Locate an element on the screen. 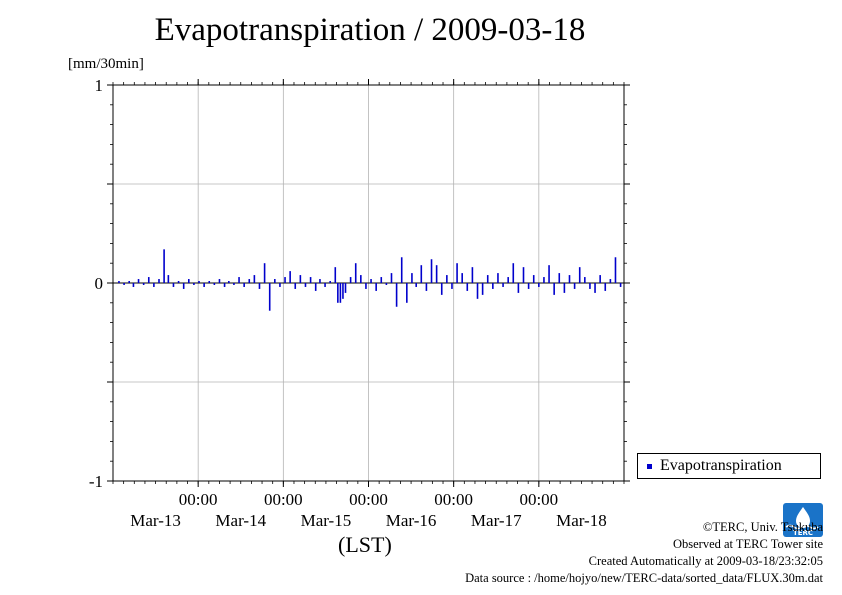 This screenshot has height=595, width=842. credit-copyright: ©TERC, Univ. Tsukuba is located at coordinates (762, 527).